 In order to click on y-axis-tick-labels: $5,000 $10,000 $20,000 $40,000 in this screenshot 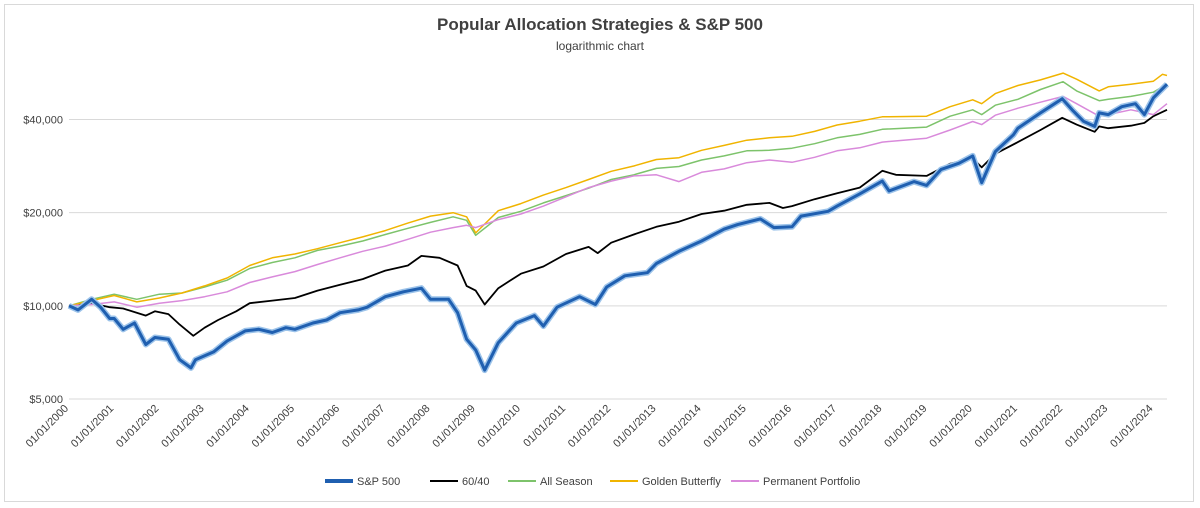, I will do `click(43, 260)`.